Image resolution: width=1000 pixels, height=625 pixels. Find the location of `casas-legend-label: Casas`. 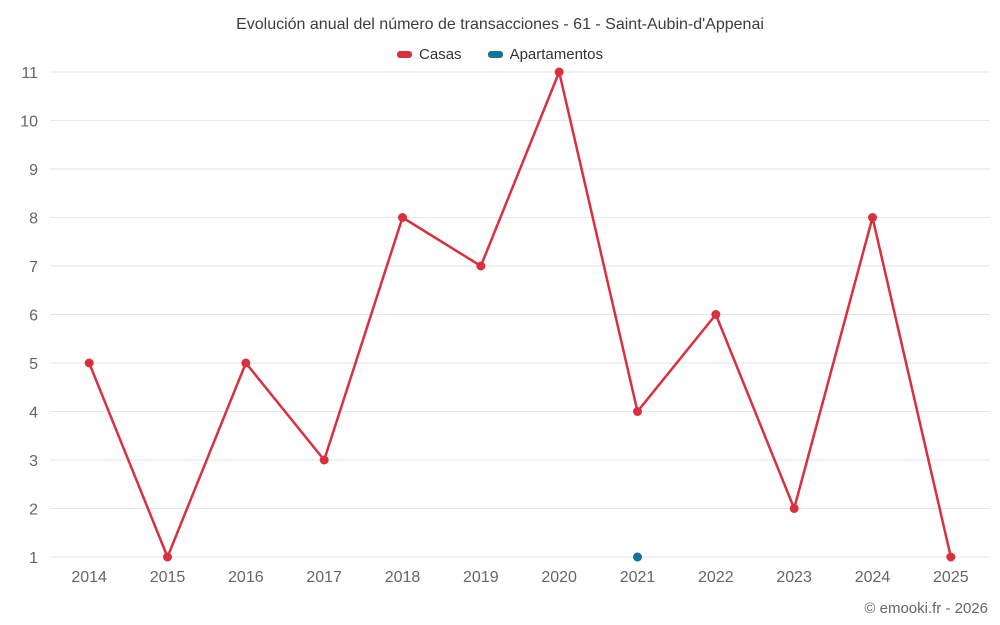

casas-legend-label: Casas is located at coordinates (440, 54).